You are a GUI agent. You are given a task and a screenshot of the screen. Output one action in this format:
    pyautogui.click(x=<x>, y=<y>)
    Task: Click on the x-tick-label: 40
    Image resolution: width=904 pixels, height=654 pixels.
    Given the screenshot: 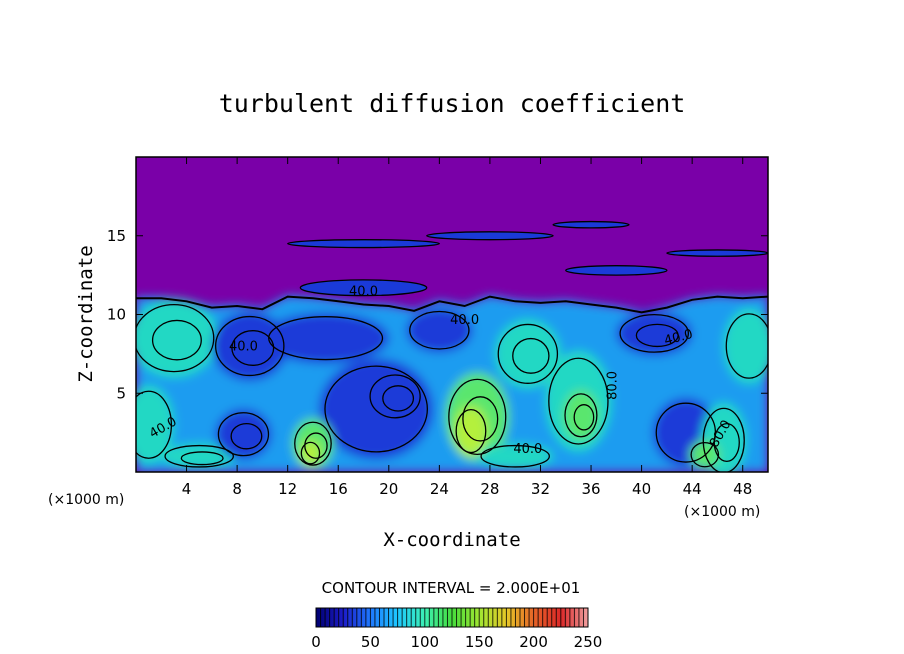 What is the action you would take?
    pyautogui.click(x=641, y=489)
    